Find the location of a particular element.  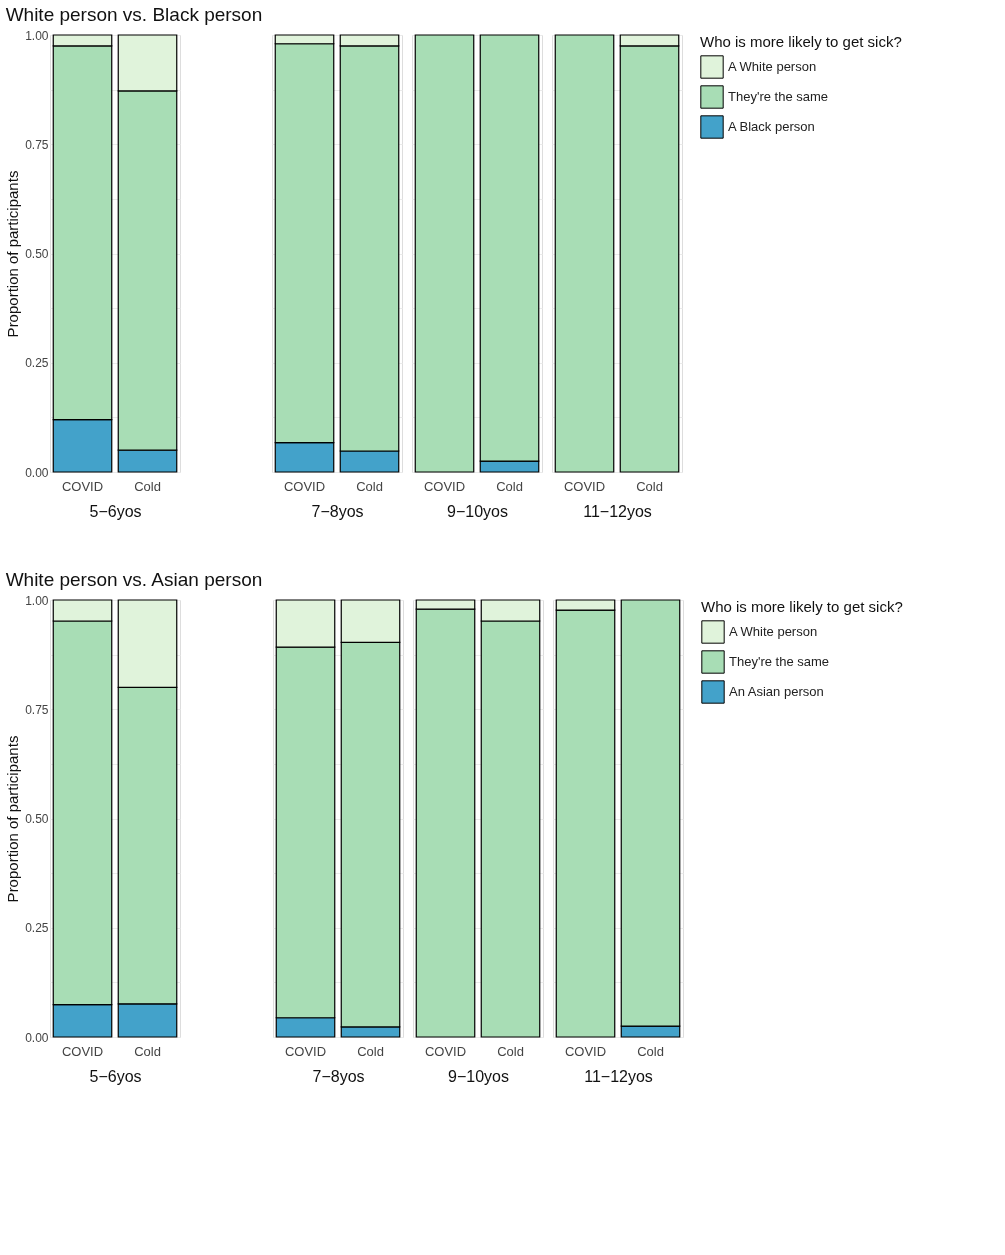

chart-title: White person vs. Black person is located at coordinates (134, 14).